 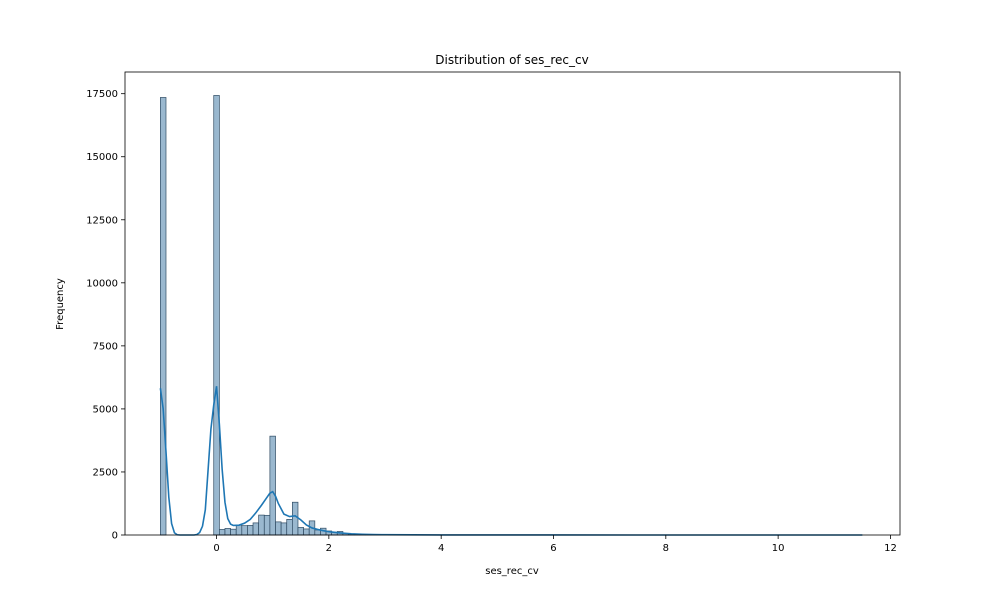 What do you see at coordinates (511, 60) in the screenshot?
I see `chart-title: Distribution of ses_rec_cv` at bounding box center [511, 60].